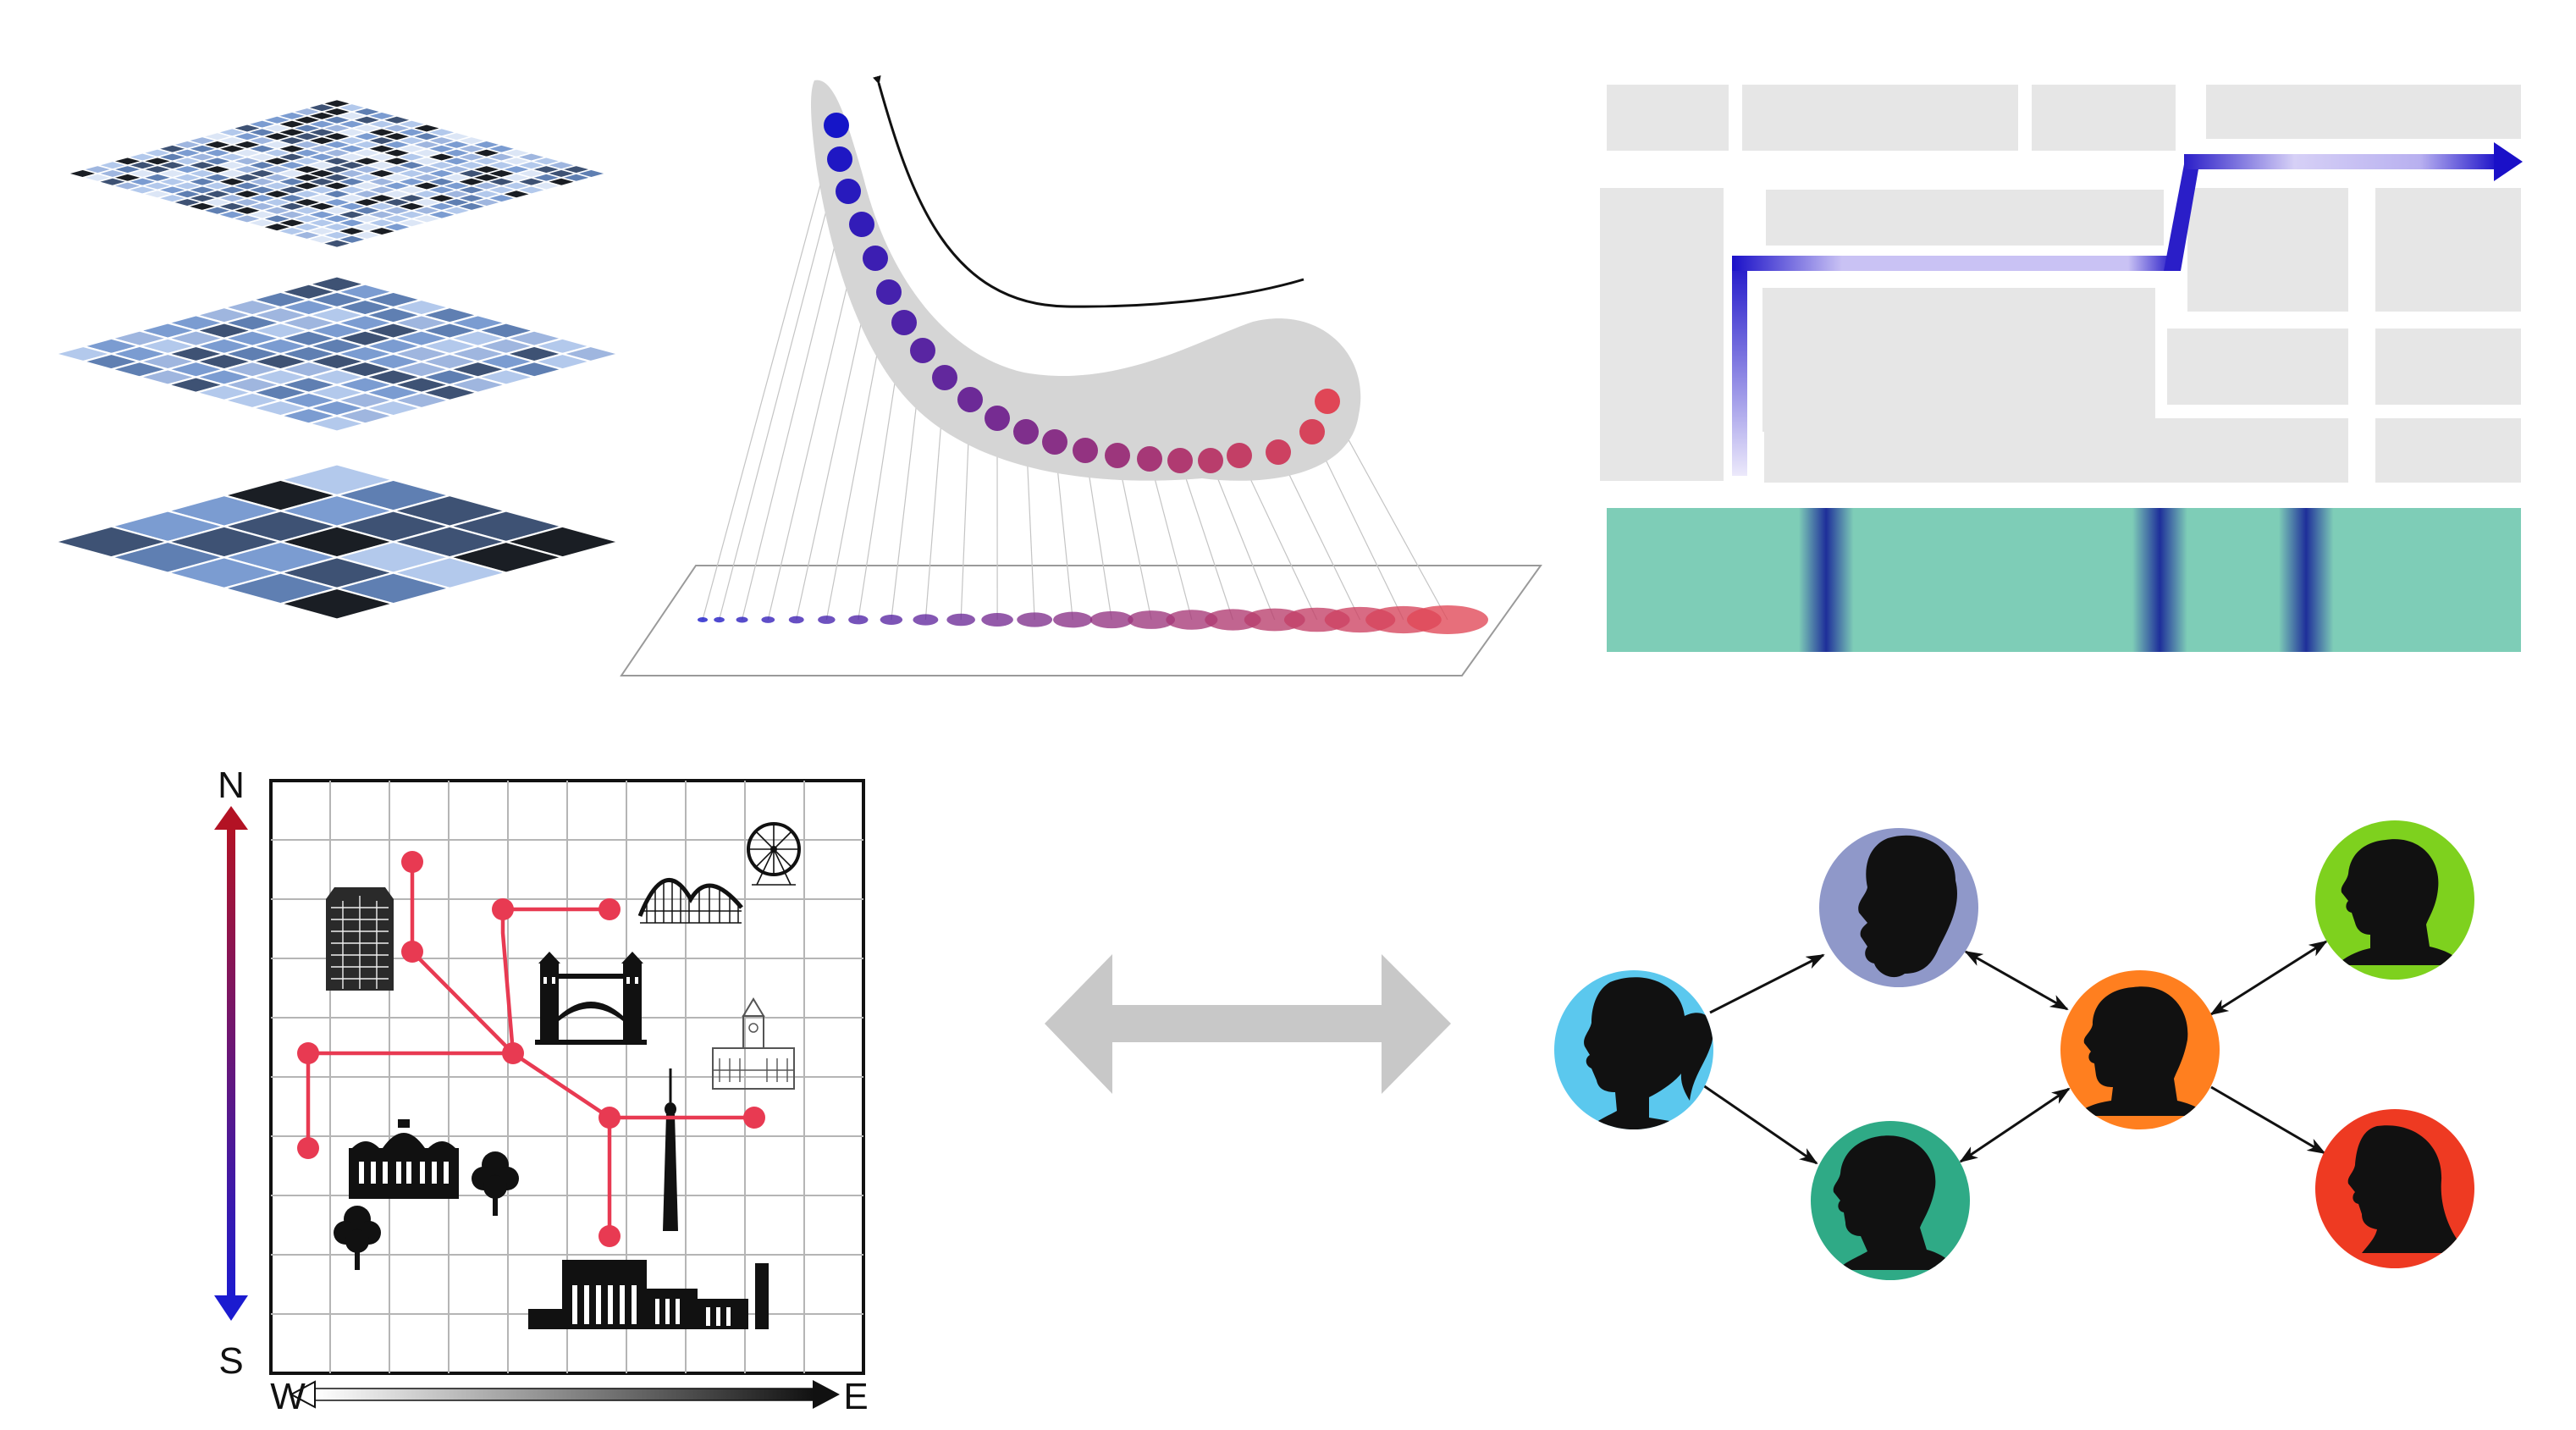 The height and width of the screenshot is (1430, 2576). Describe the element at coordinates (2401, 902) in the screenshot. I see `man-hood-silhouette-icon` at that location.